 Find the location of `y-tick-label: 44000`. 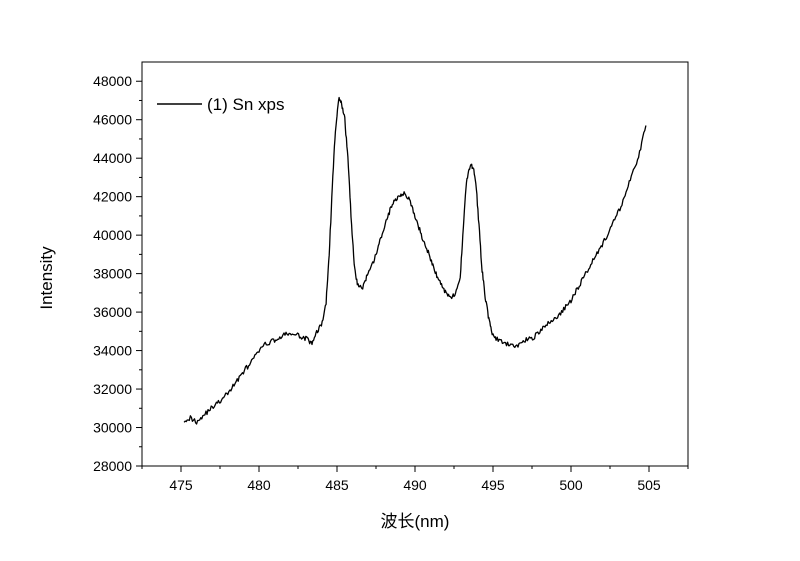

y-tick-label: 44000 is located at coordinates (112, 158).